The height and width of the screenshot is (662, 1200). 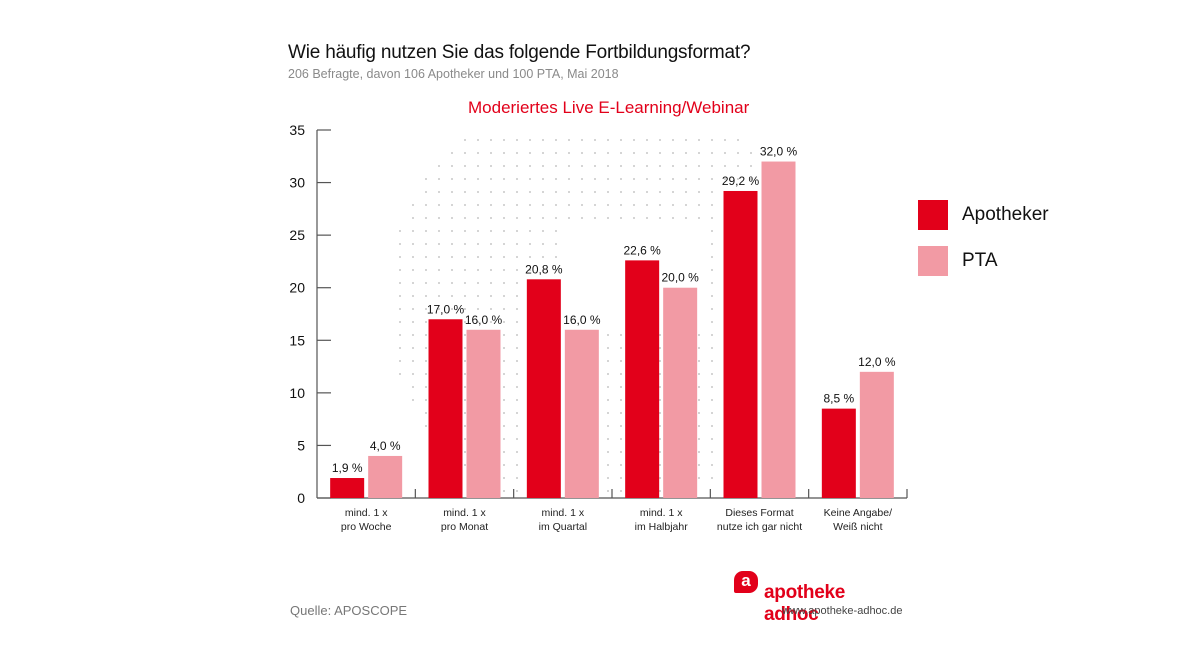 What do you see at coordinates (301, 445) in the screenshot?
I see `y-tick-label: 5` at bounding box center [301, 445].